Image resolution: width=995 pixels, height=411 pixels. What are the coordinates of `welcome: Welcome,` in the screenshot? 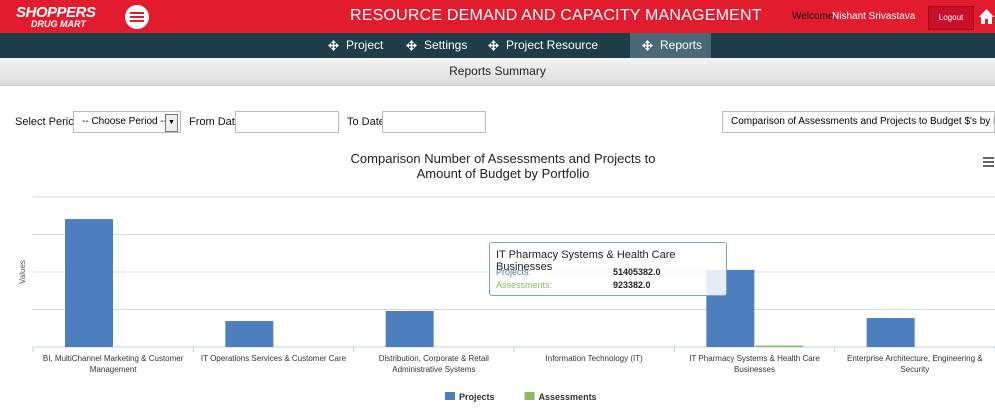 It's located at (814, 16).